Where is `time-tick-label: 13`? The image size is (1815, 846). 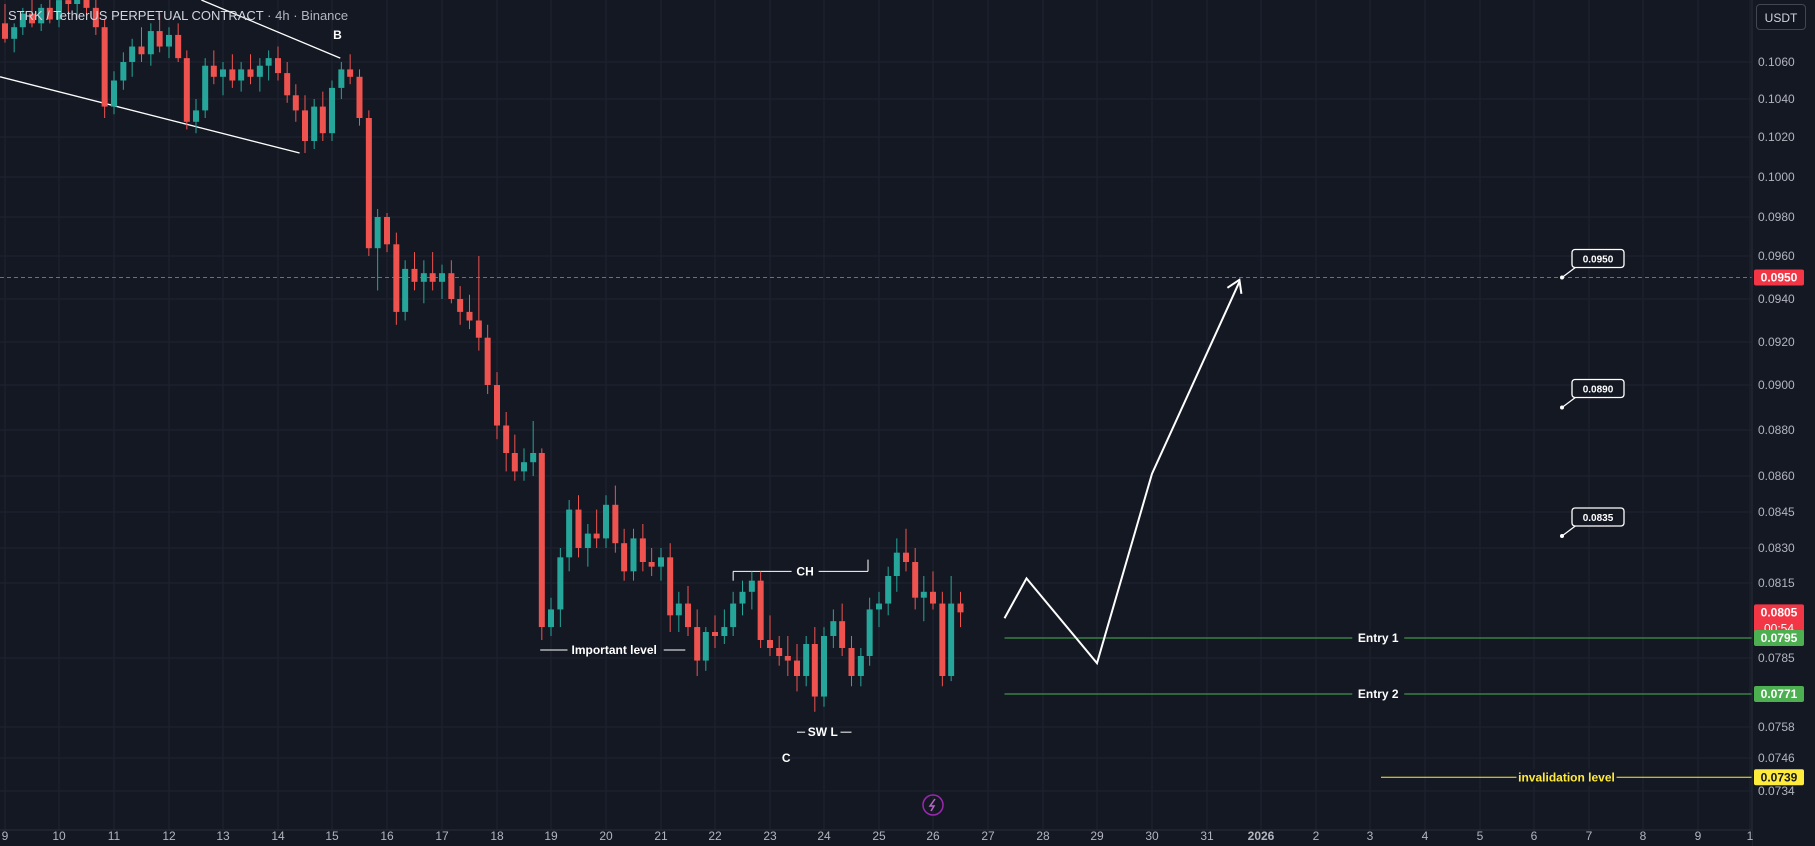
time-tick-label: 13 is located at coordinates (223, 836).